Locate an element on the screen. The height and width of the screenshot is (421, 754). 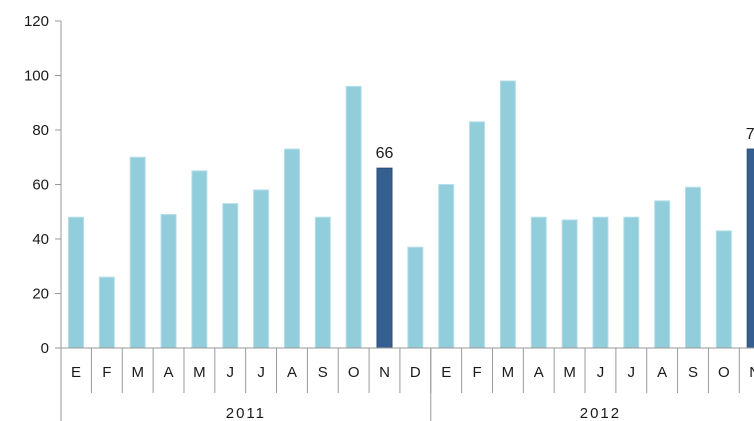
y-tick-label: 0 is located at coordinates (45, 348).